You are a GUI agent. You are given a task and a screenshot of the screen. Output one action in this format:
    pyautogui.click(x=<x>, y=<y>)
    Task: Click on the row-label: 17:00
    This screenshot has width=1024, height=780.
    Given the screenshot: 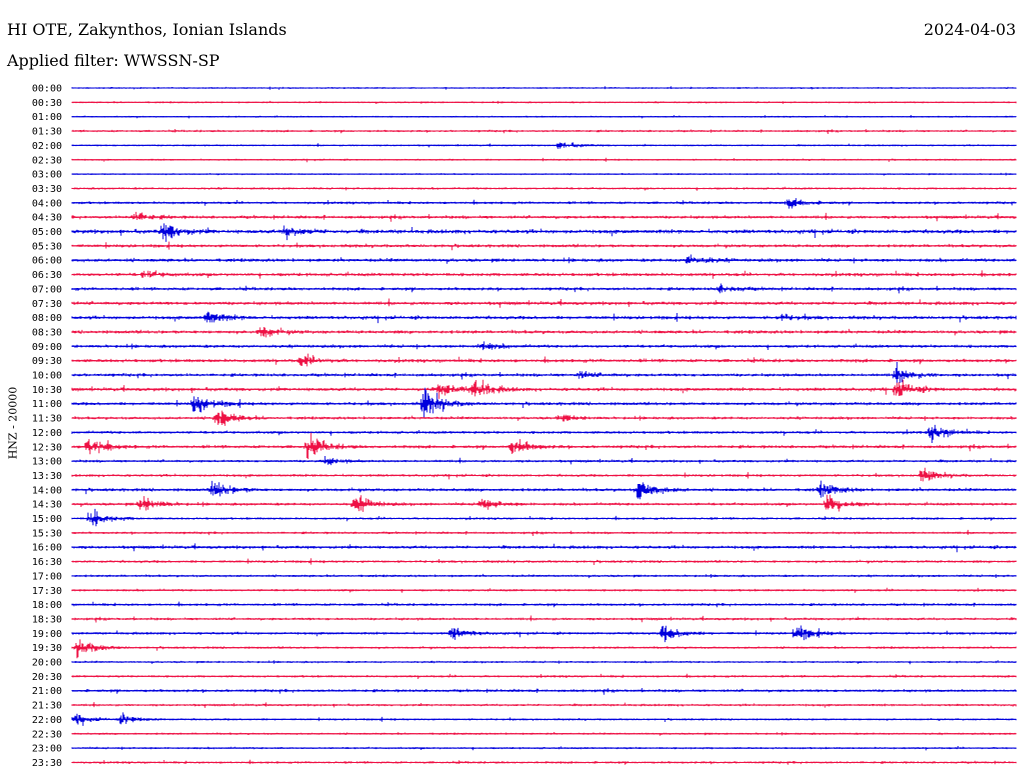 What is the action you would take?
    pyautogui.click(x=47, y=576)
    